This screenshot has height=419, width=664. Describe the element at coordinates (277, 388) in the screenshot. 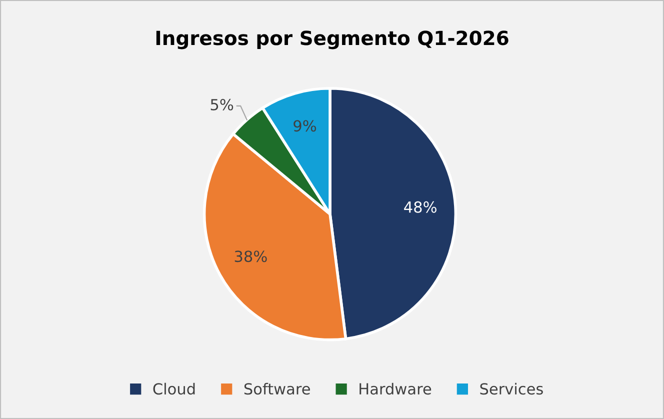

I see `legend-label: Software` at that location.